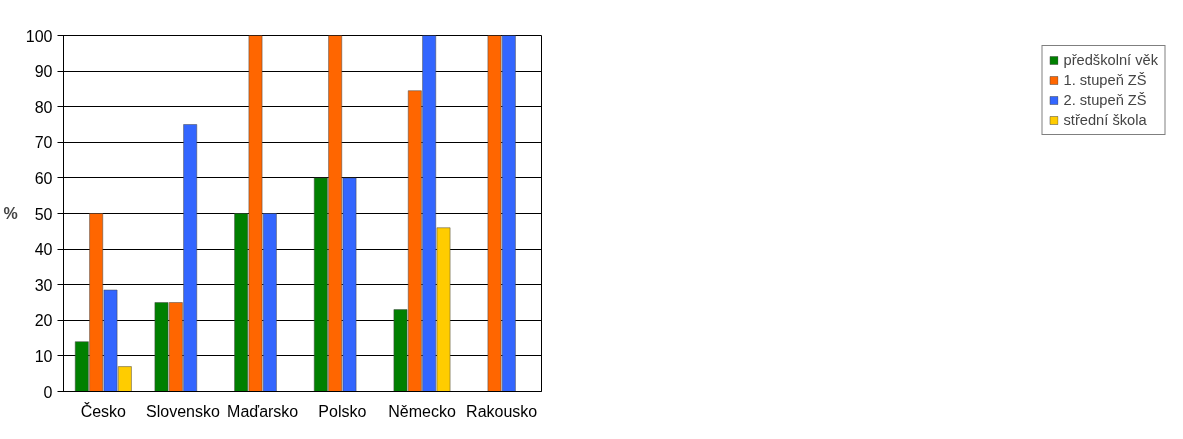  What do you see at coordinates (43, 321) in the screenshot?
I see `y-tick-label: 20` at bounding box center [43, 321].